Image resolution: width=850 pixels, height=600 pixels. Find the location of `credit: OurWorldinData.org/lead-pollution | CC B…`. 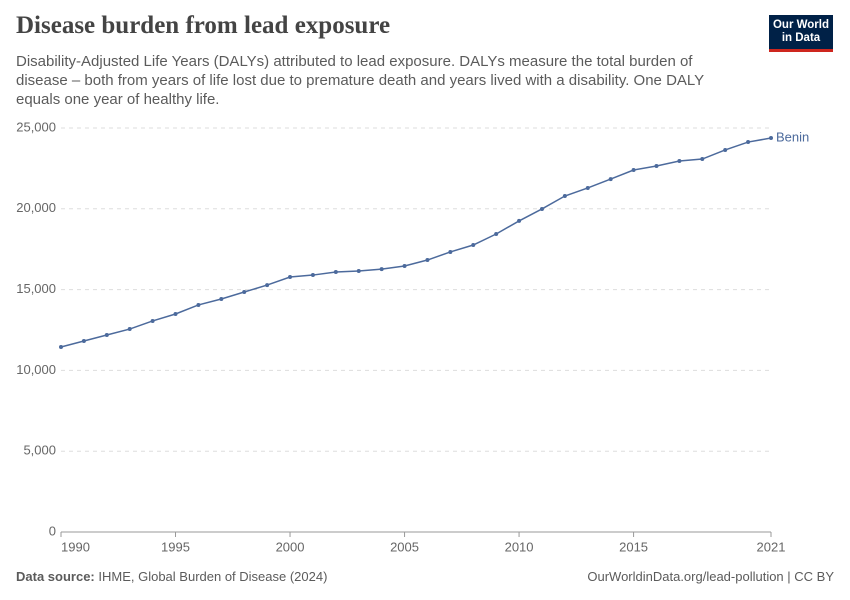

credit: OurWorldinData.org/lead-pollution | CC B… is located at coordinates (710, 576).